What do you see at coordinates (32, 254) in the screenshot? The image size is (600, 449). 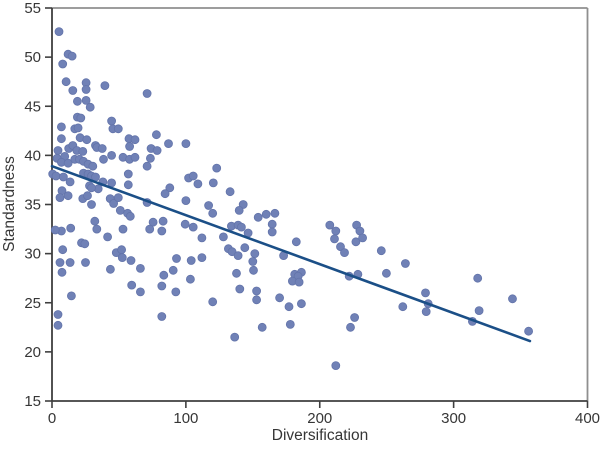 I see `y-tick-label: 30` at bounding box center [32, 254].